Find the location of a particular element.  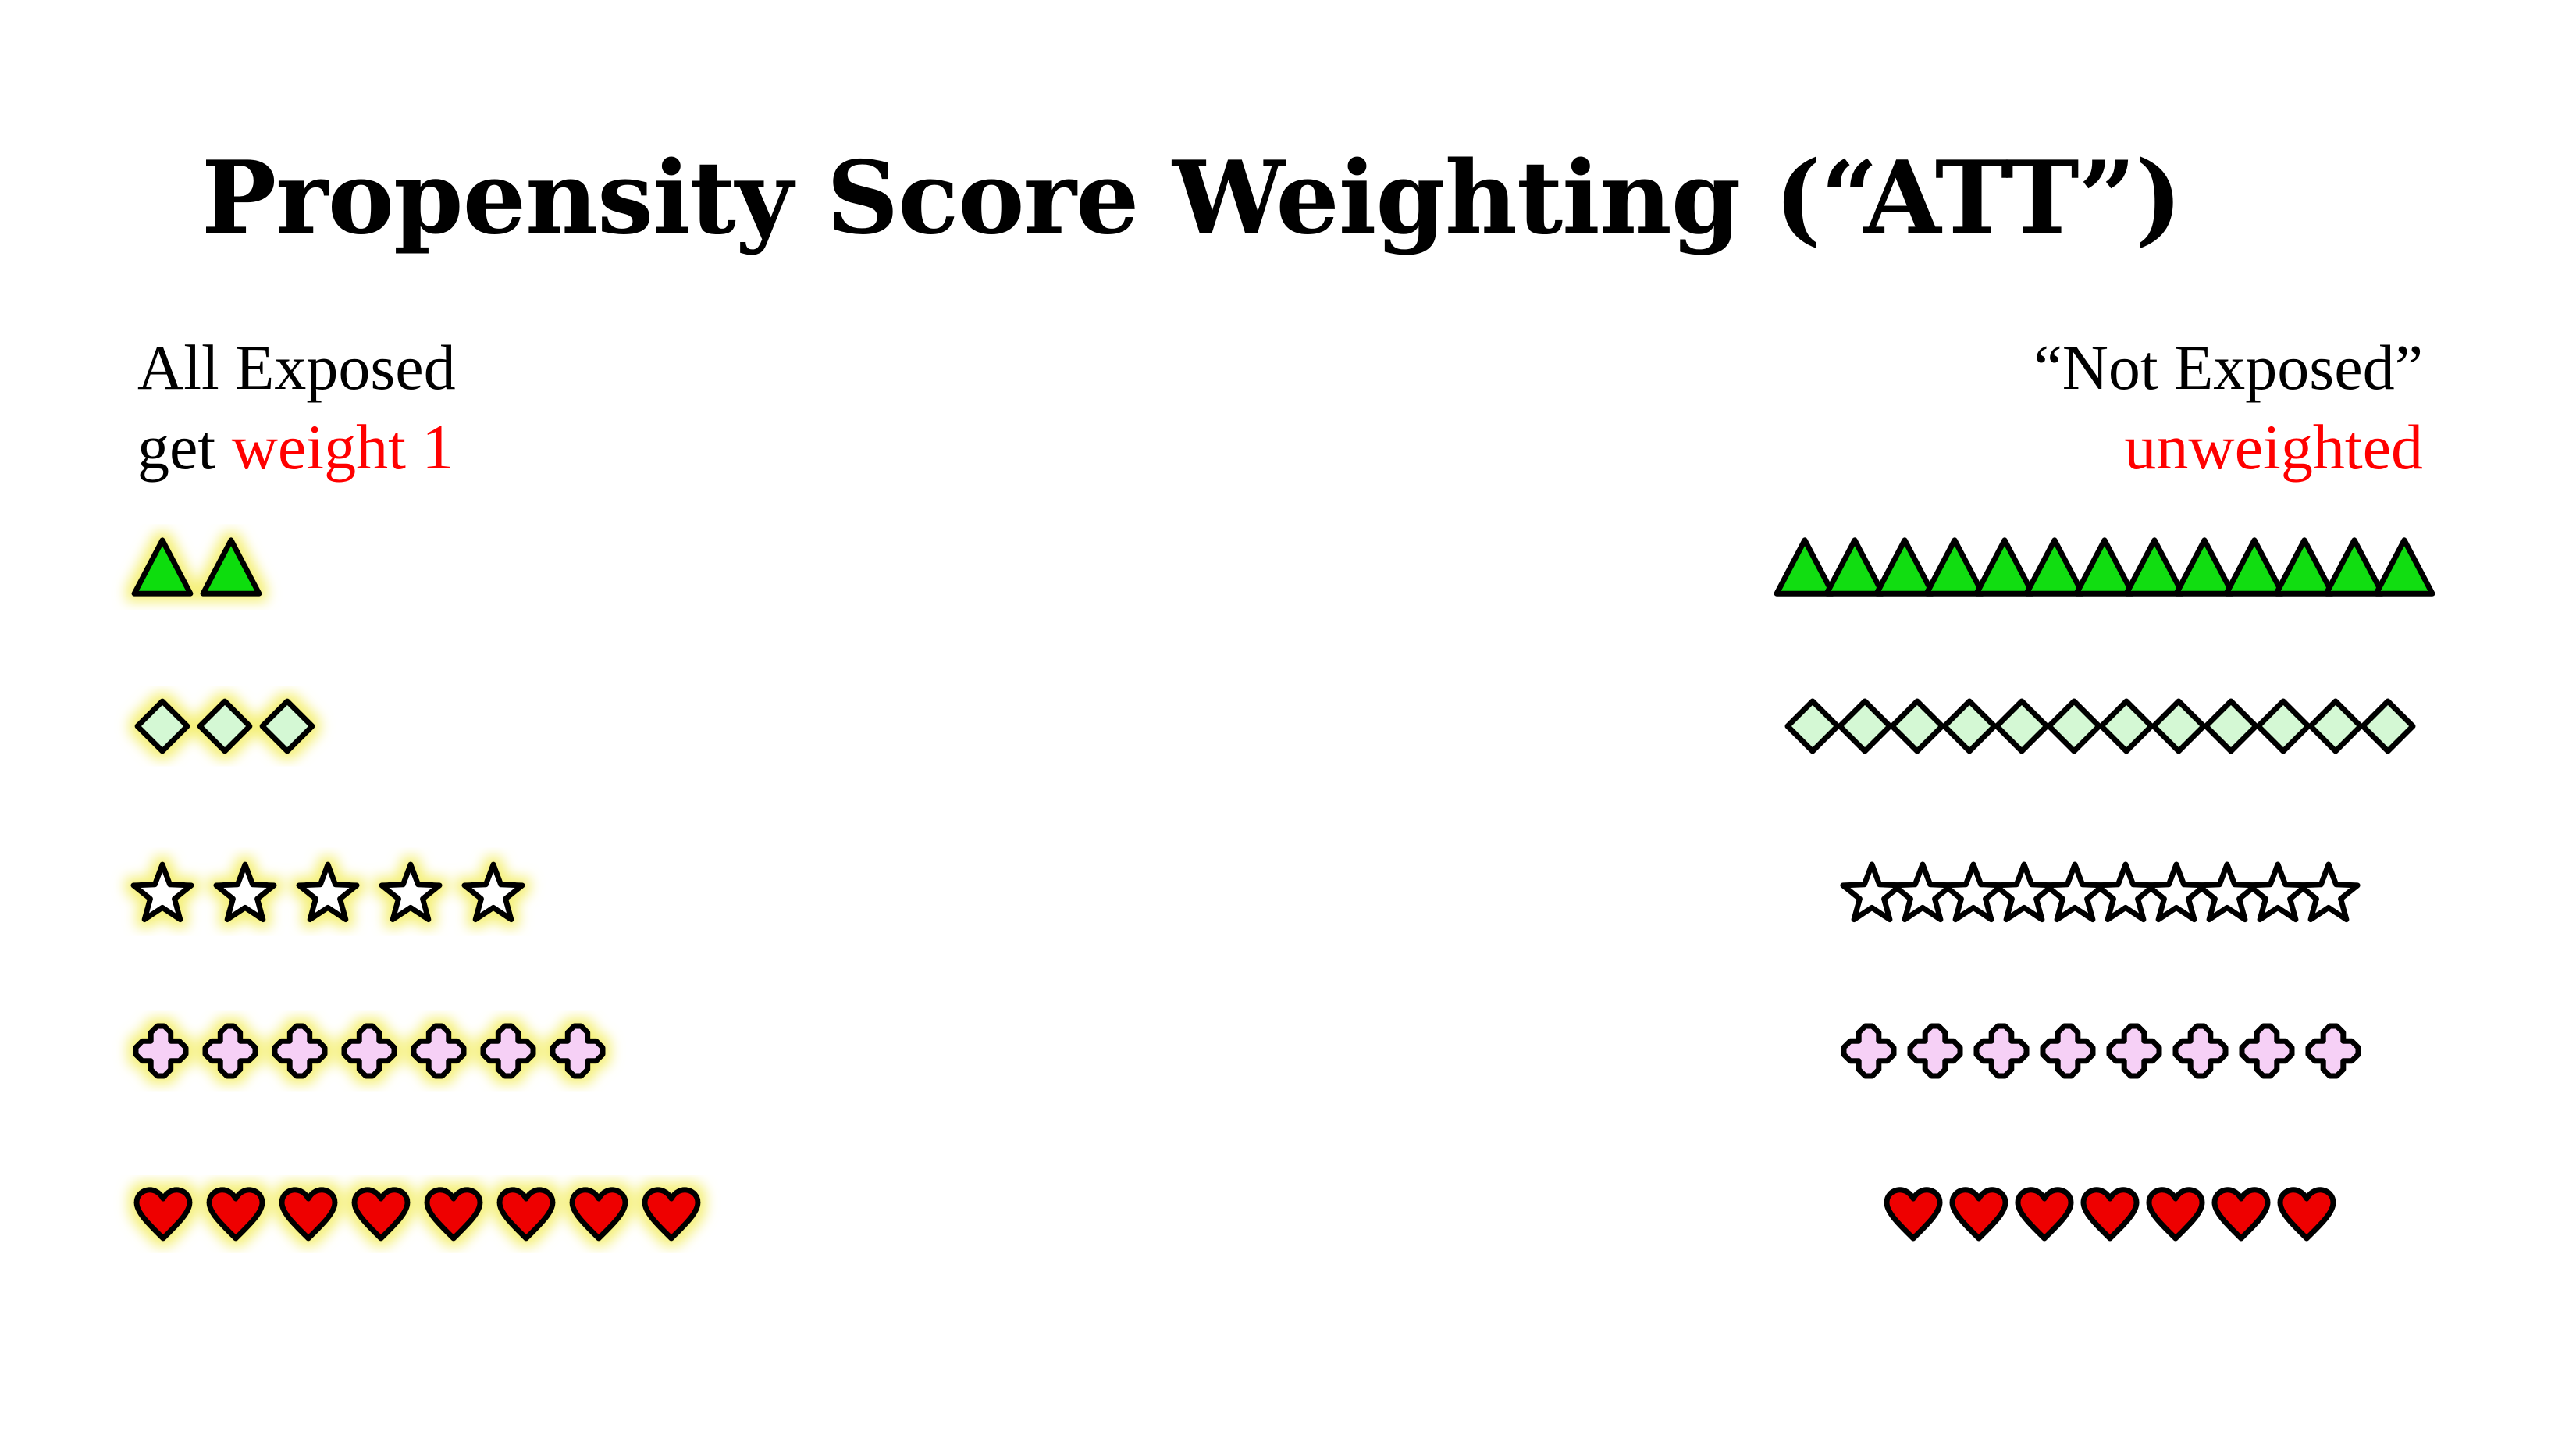

exposed-shapes is located at coordinates (415, 889).